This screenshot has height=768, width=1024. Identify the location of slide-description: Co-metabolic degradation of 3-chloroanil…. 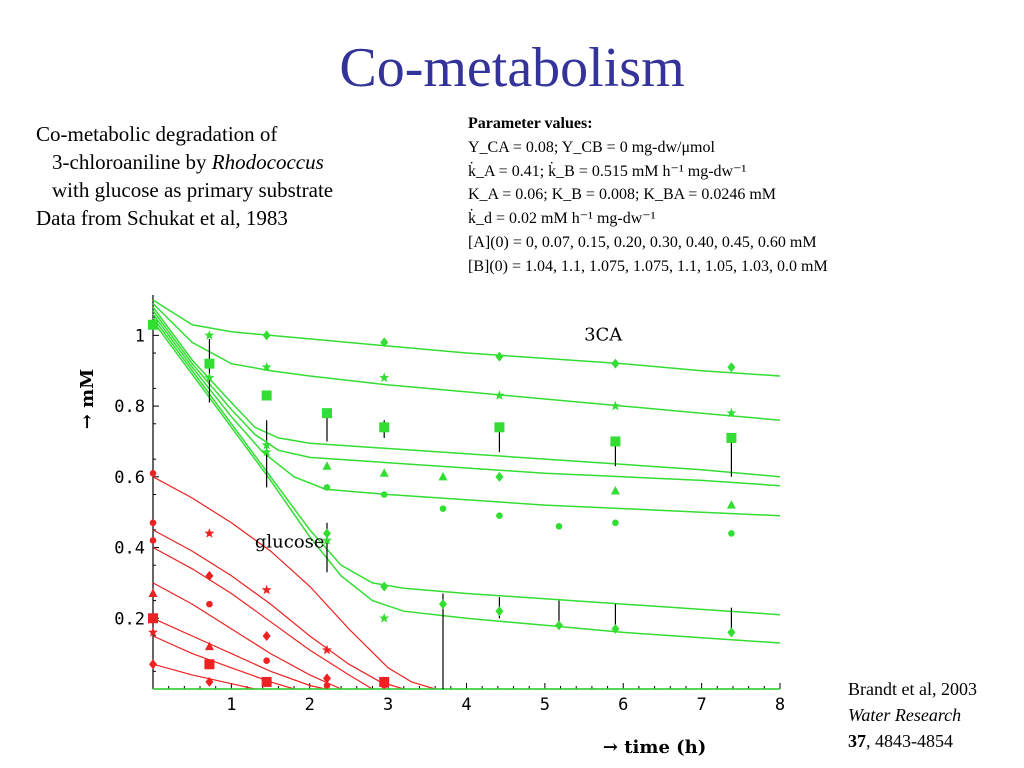
(184, 176).